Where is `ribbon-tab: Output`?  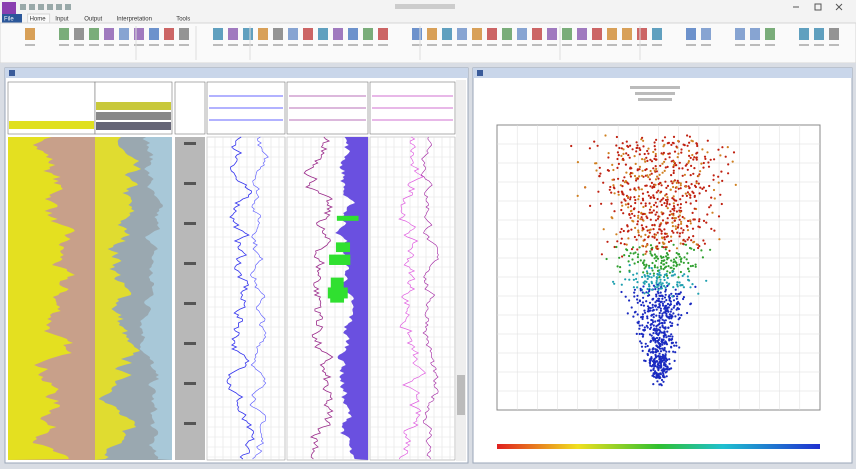
ribbon-tab: Output is located at coordinates (93, 20).